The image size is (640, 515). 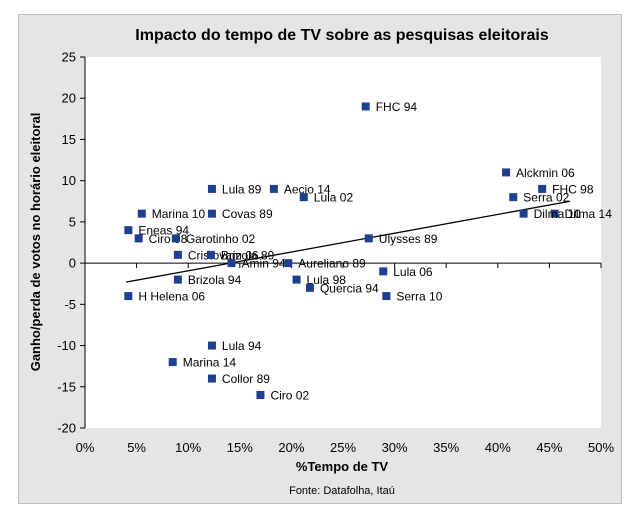 I want to click on x-tick-label: 50%, so click(x=601, y=447).